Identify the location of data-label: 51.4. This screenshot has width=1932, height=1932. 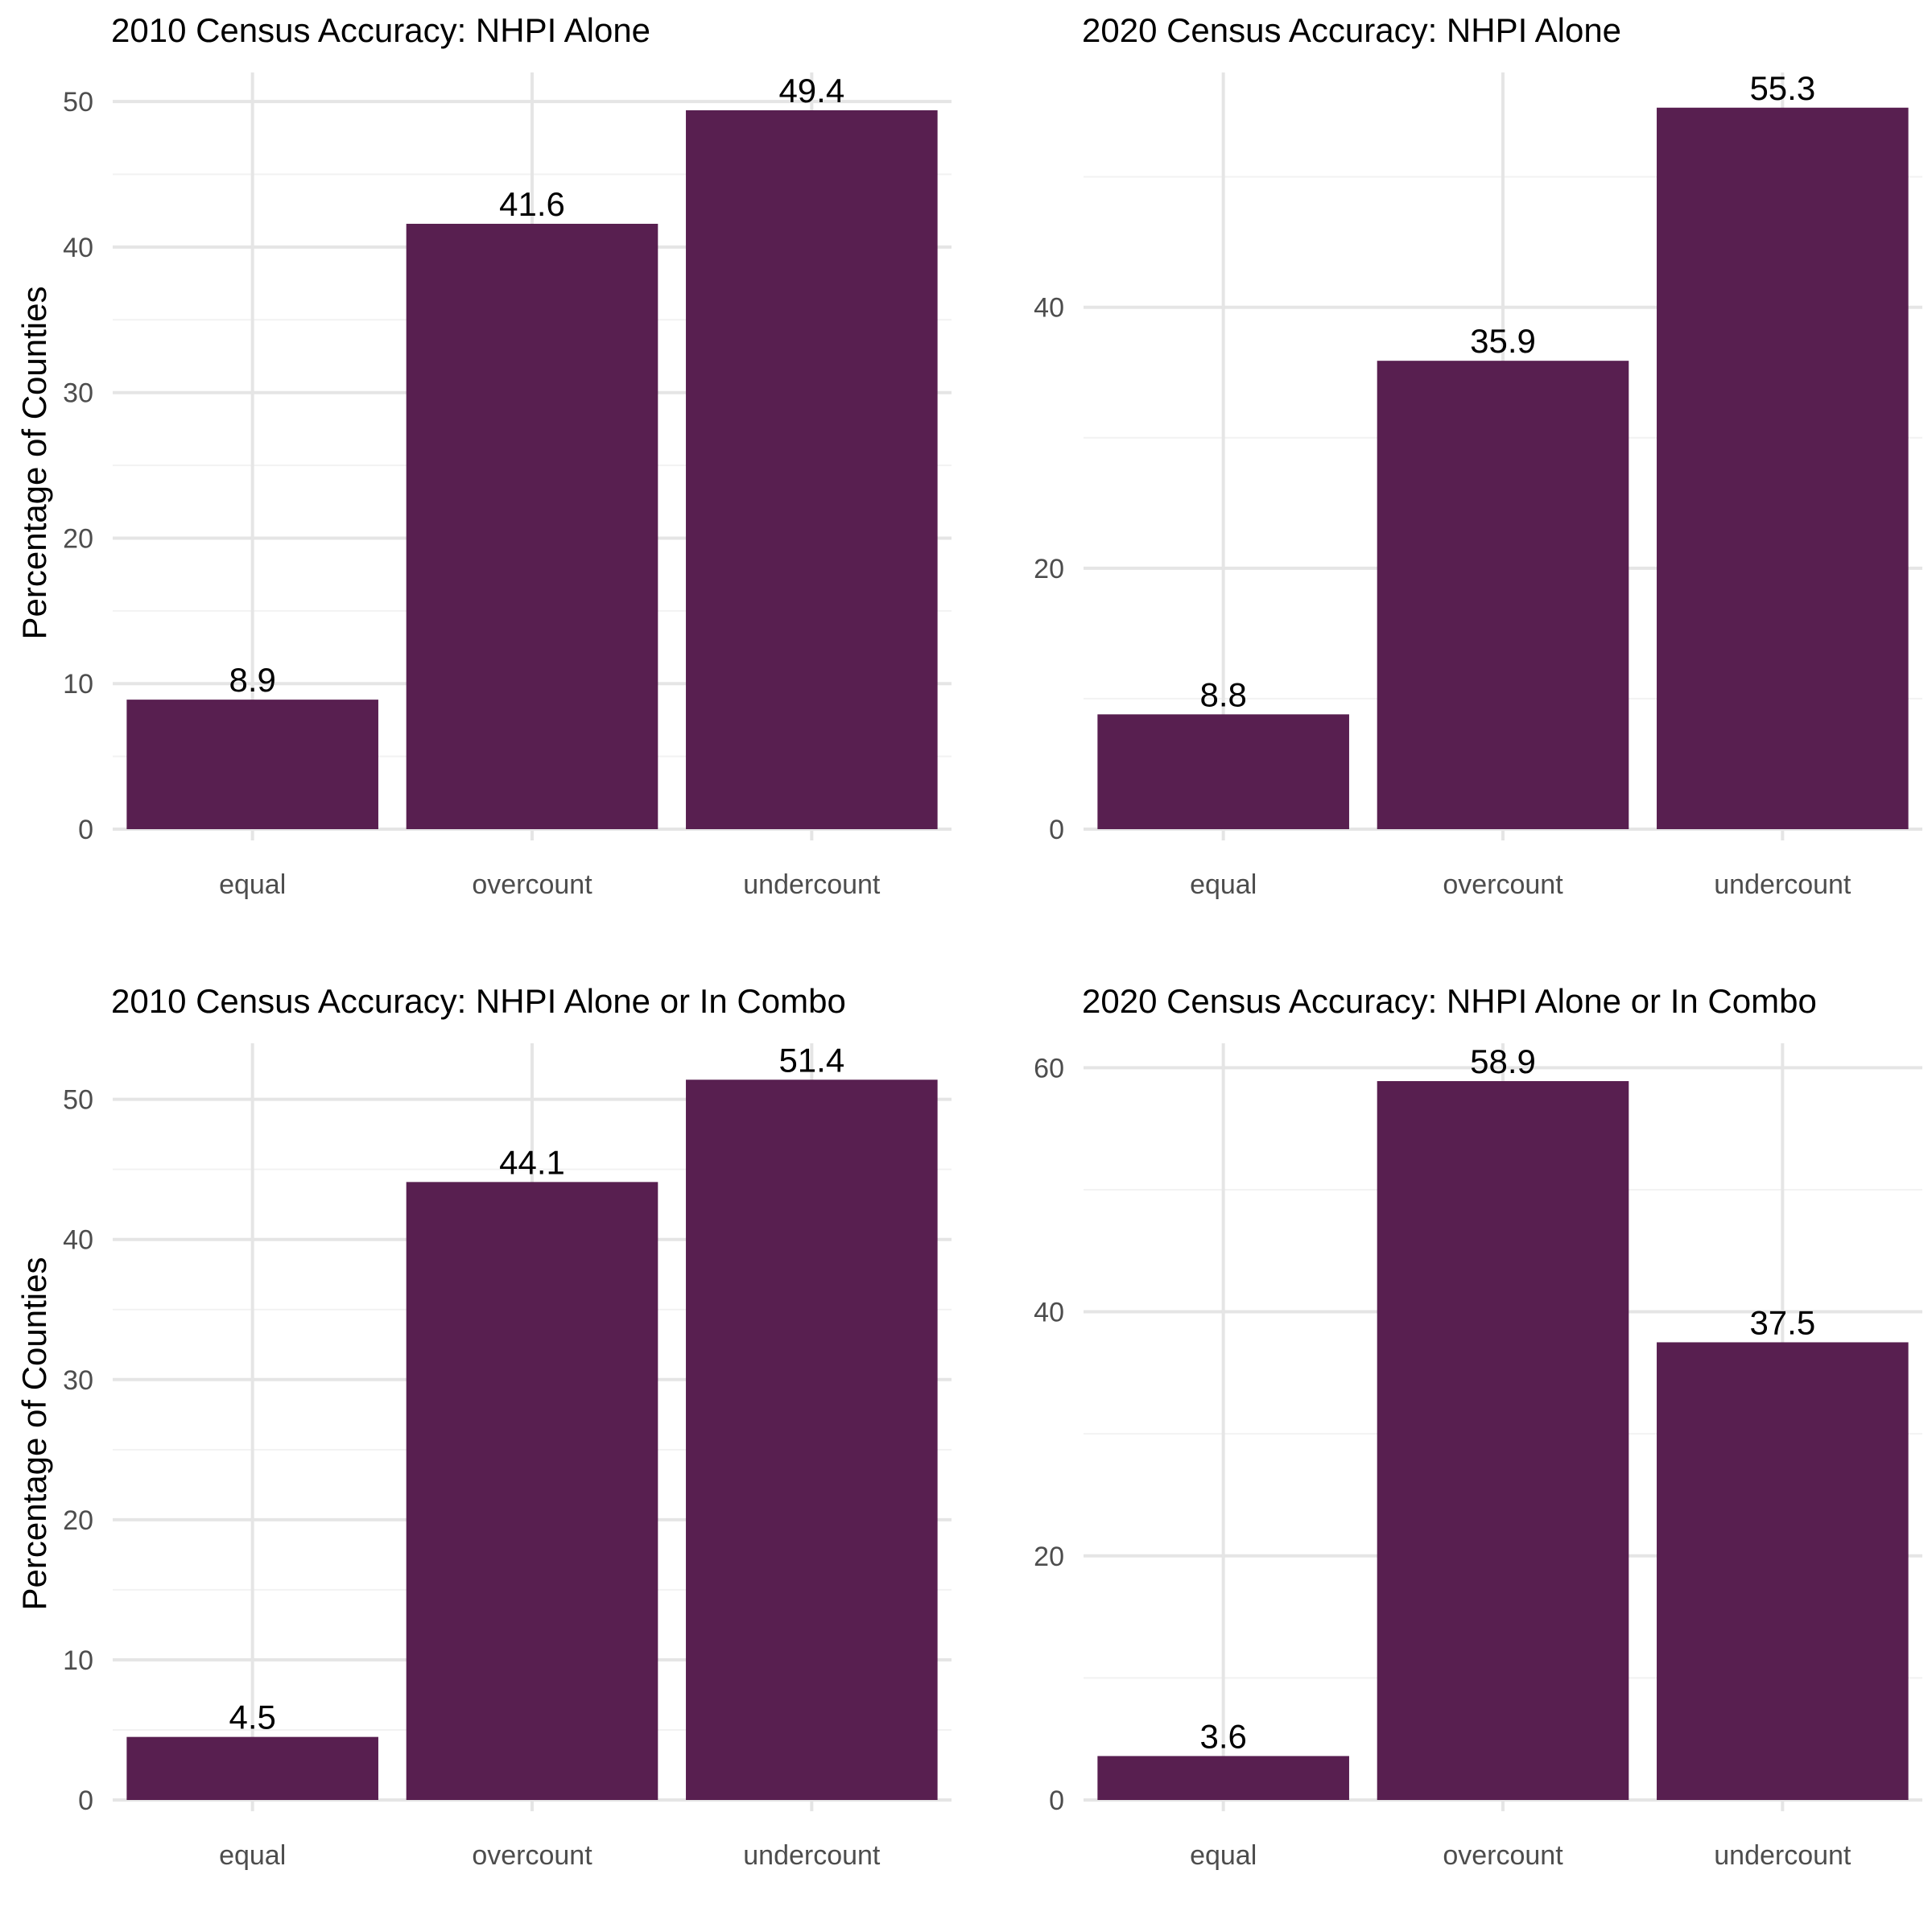
(811, 1060).